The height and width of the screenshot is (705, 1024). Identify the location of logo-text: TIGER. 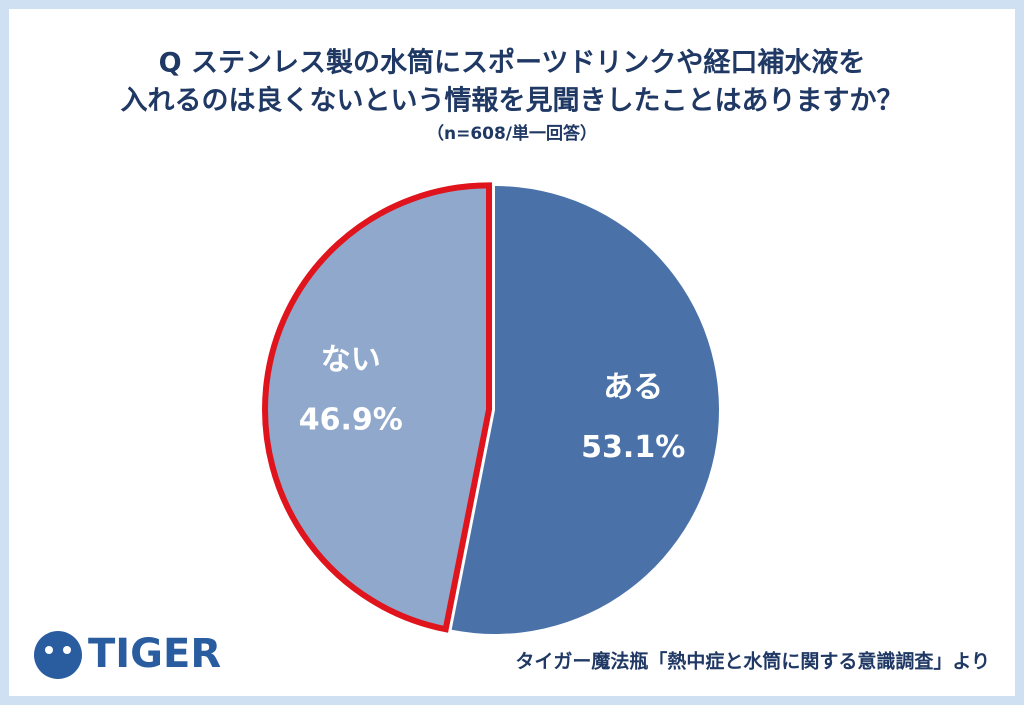
(154, 654).